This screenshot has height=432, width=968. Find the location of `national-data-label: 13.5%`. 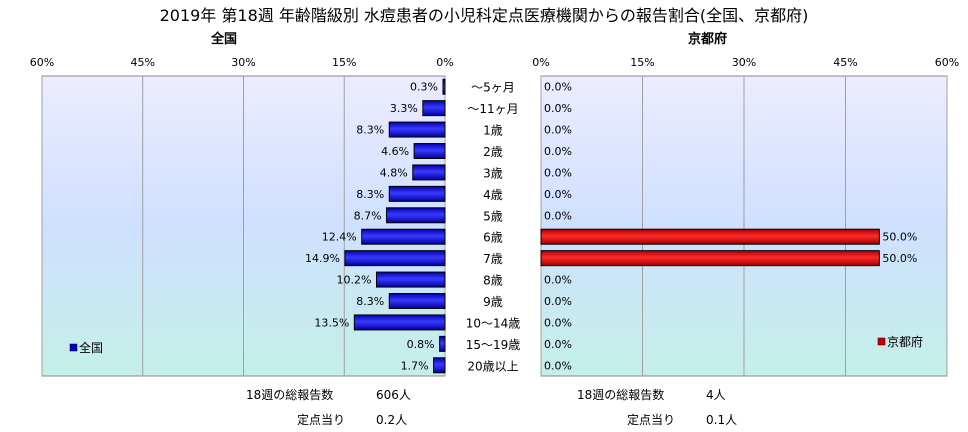

national-data-label: 13.5% is located at coordinates (331, 322).